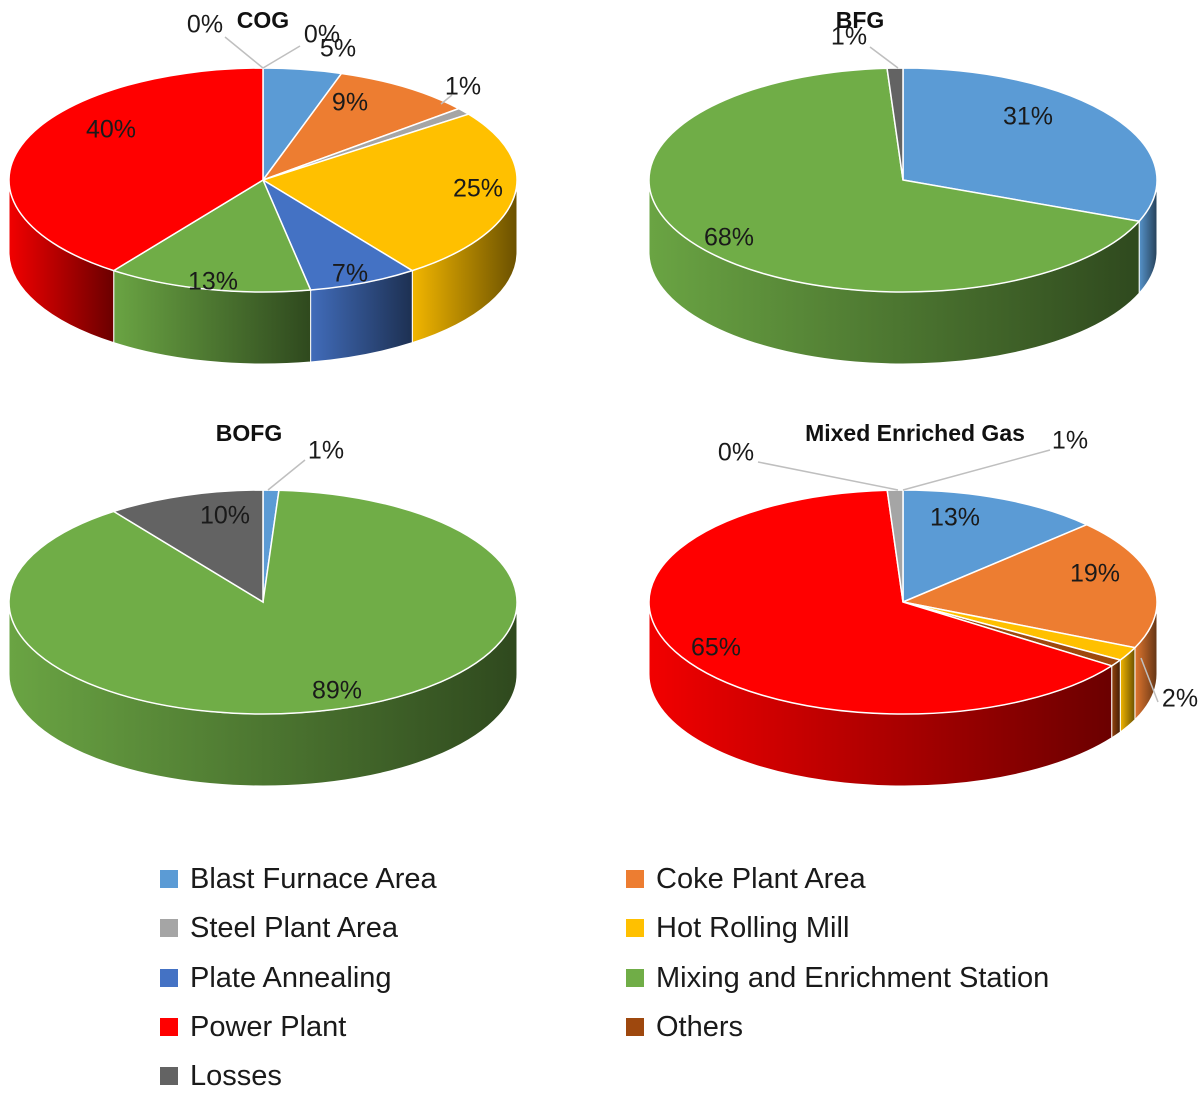 The width and height of the screenshot is (1200, 1096). Describe the element at coordinates (350, 103) in the screenshot. I see `data-label: 9%` at that location.